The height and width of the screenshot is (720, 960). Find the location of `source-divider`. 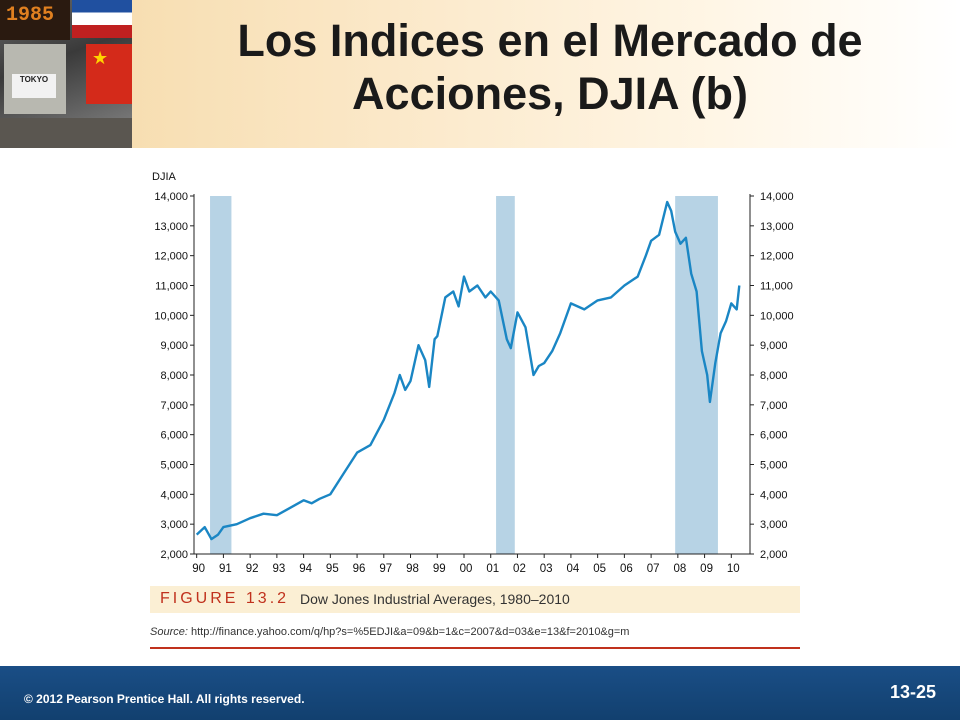

source-divider is located at coordinates (475, 648).